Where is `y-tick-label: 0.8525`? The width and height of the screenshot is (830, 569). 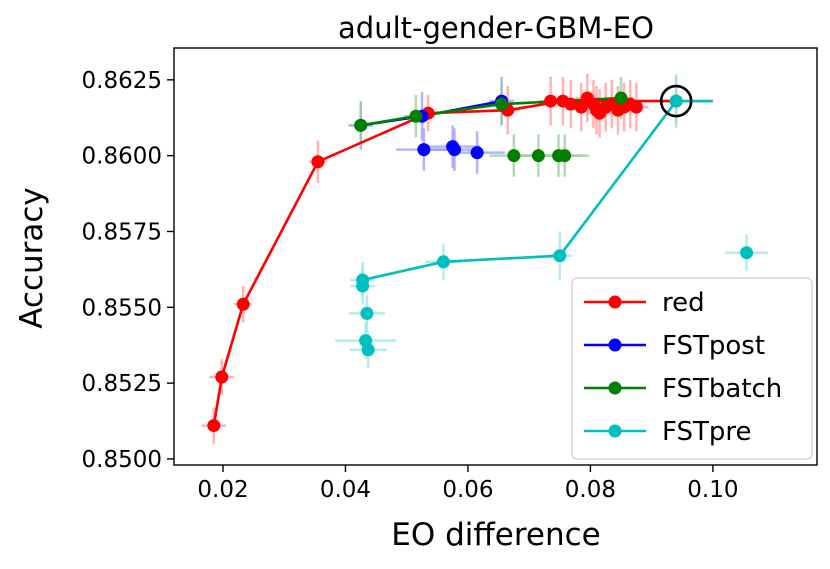
y-tick-label: 0.8525 is located at coordinates (122, 384).